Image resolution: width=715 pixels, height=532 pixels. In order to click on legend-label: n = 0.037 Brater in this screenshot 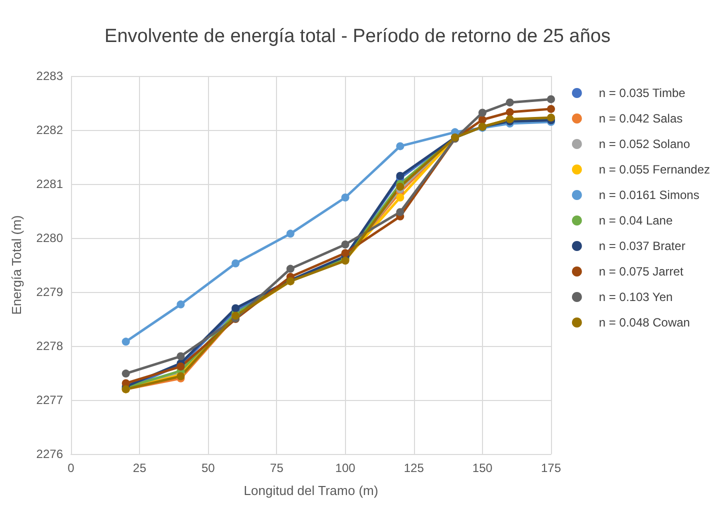, I will do `click(642, 246)`.